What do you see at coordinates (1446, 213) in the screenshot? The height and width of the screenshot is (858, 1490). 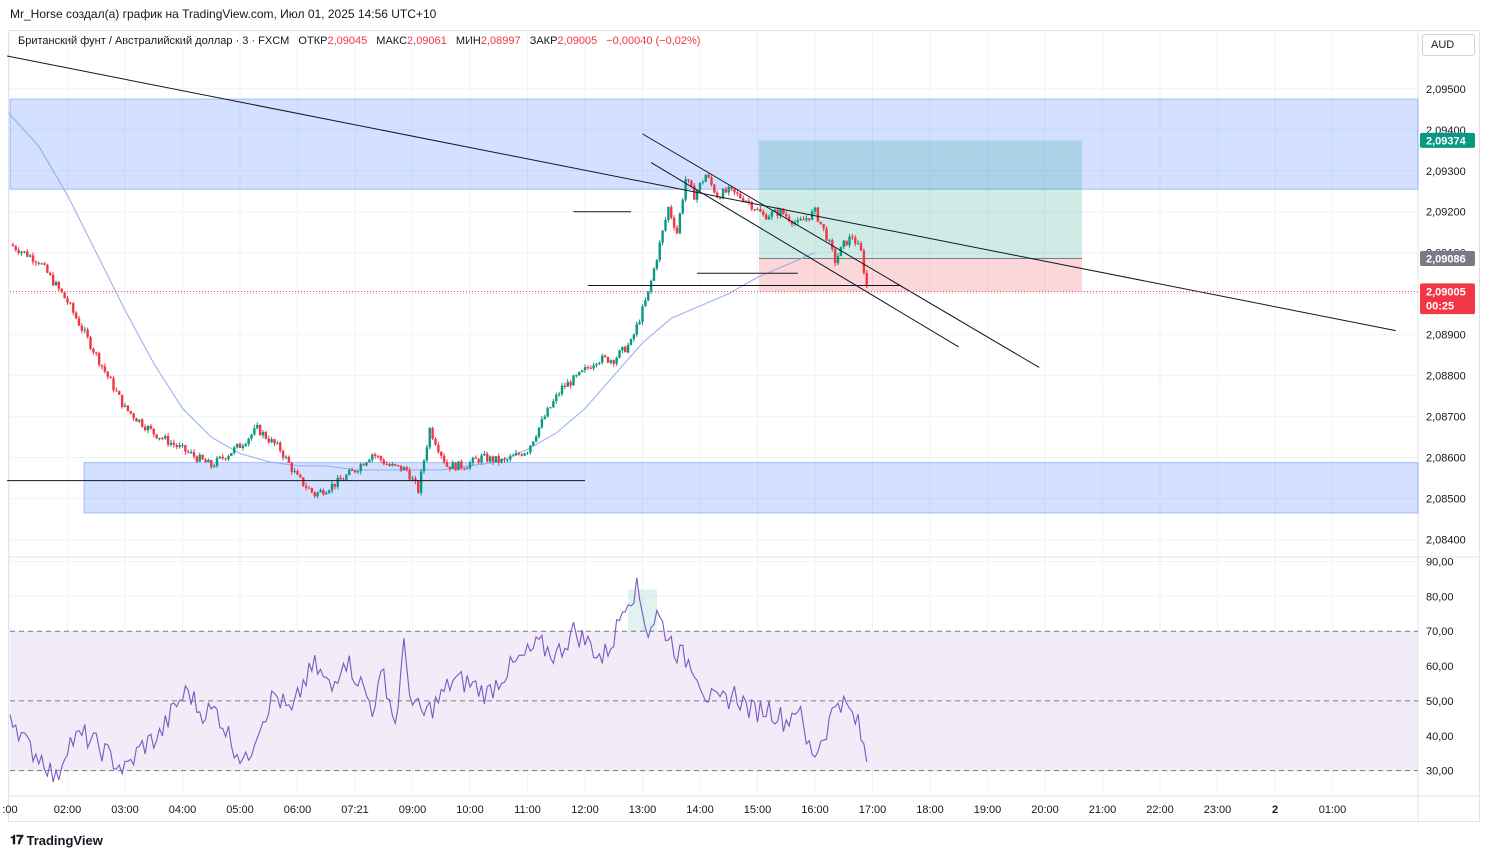 I see `price-axis-label: 2,09200` at bounding box center [1446, 213].